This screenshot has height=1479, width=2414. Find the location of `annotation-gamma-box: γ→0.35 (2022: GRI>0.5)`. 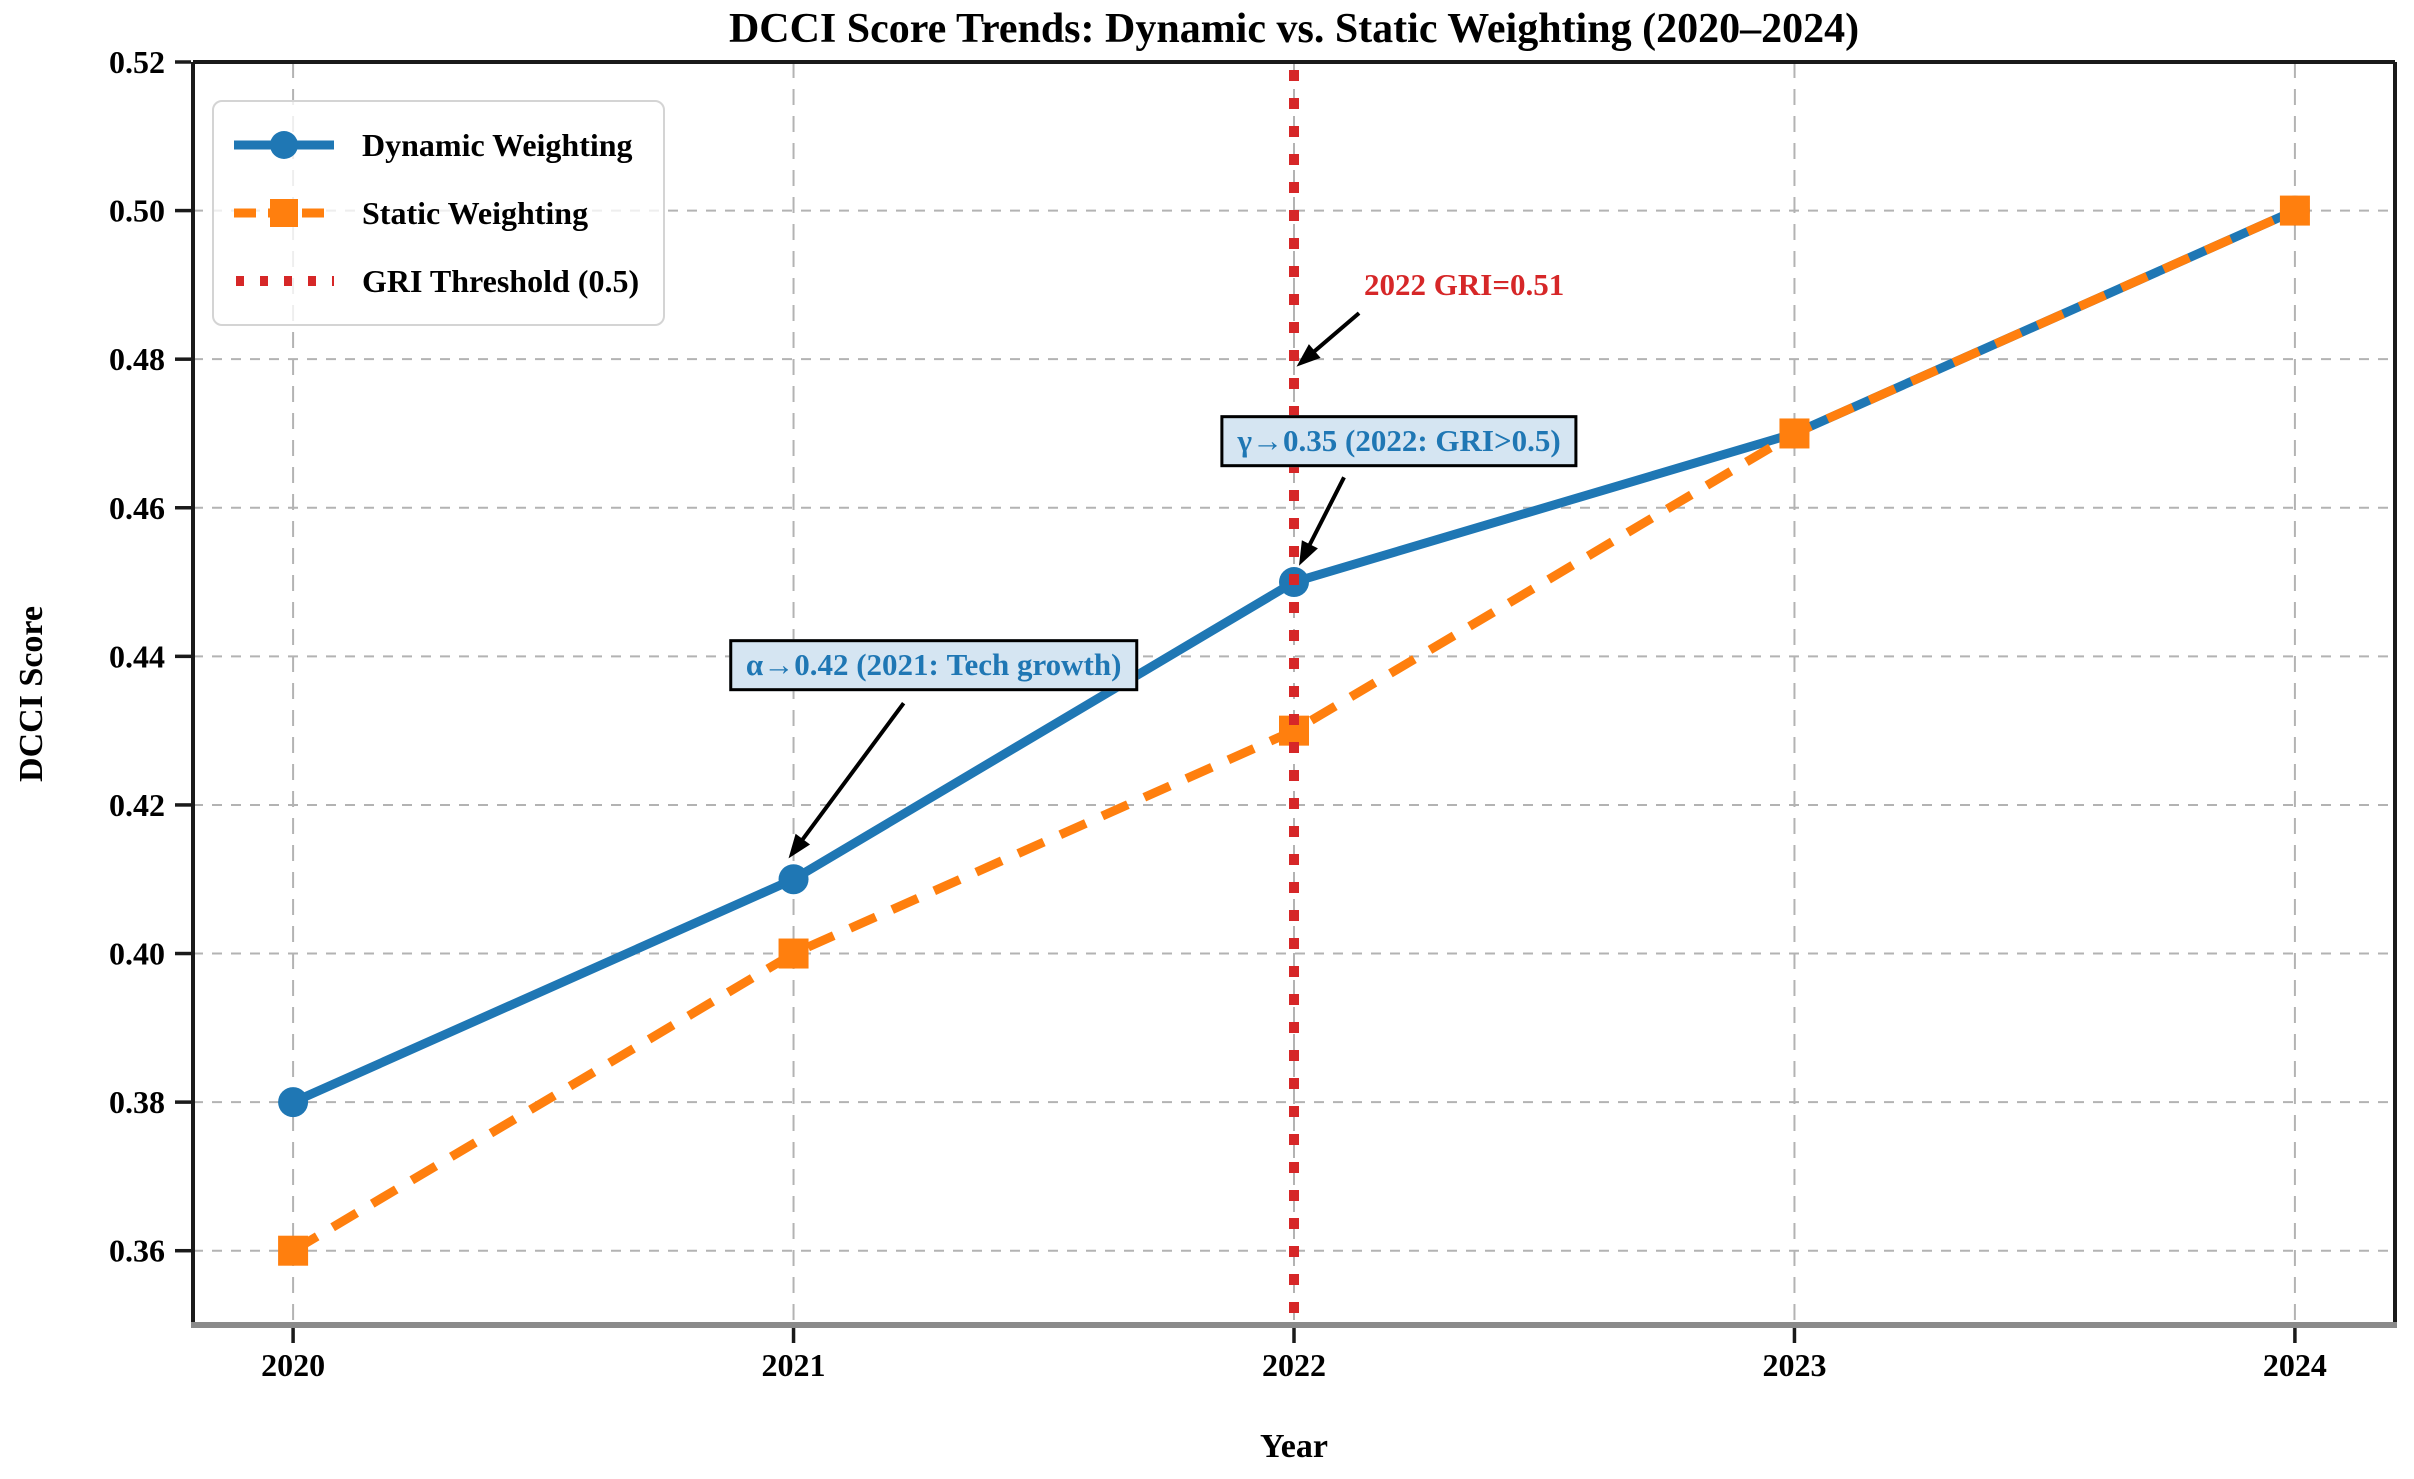

annotation-gamma-box: γ→0.35 (2022: GRI>0.5) is located at coordinates (1399, 441).